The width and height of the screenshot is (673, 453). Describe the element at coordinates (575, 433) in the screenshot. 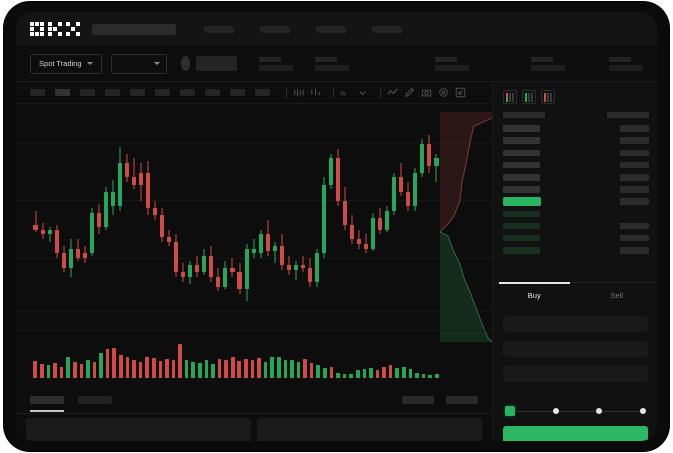

I see `place-order-button` at that location.